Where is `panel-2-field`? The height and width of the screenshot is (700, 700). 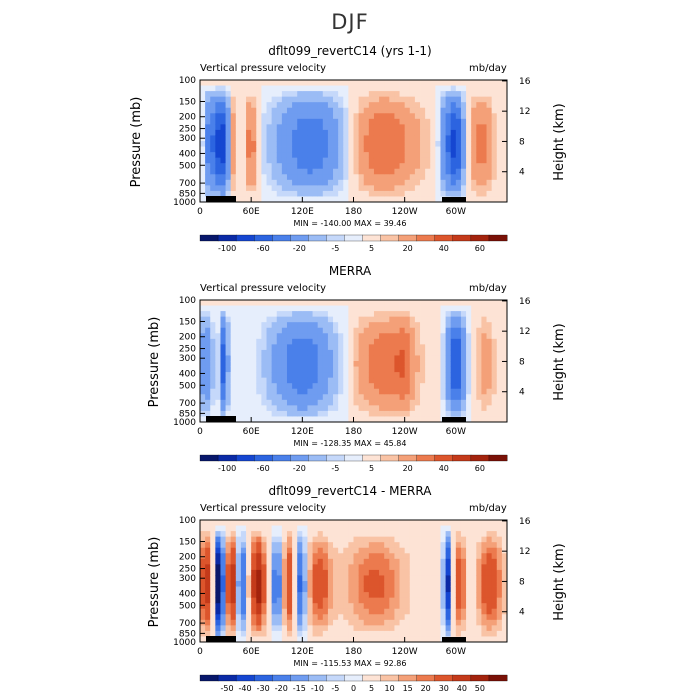 panel-2-field is located at coordinates (354, 361).